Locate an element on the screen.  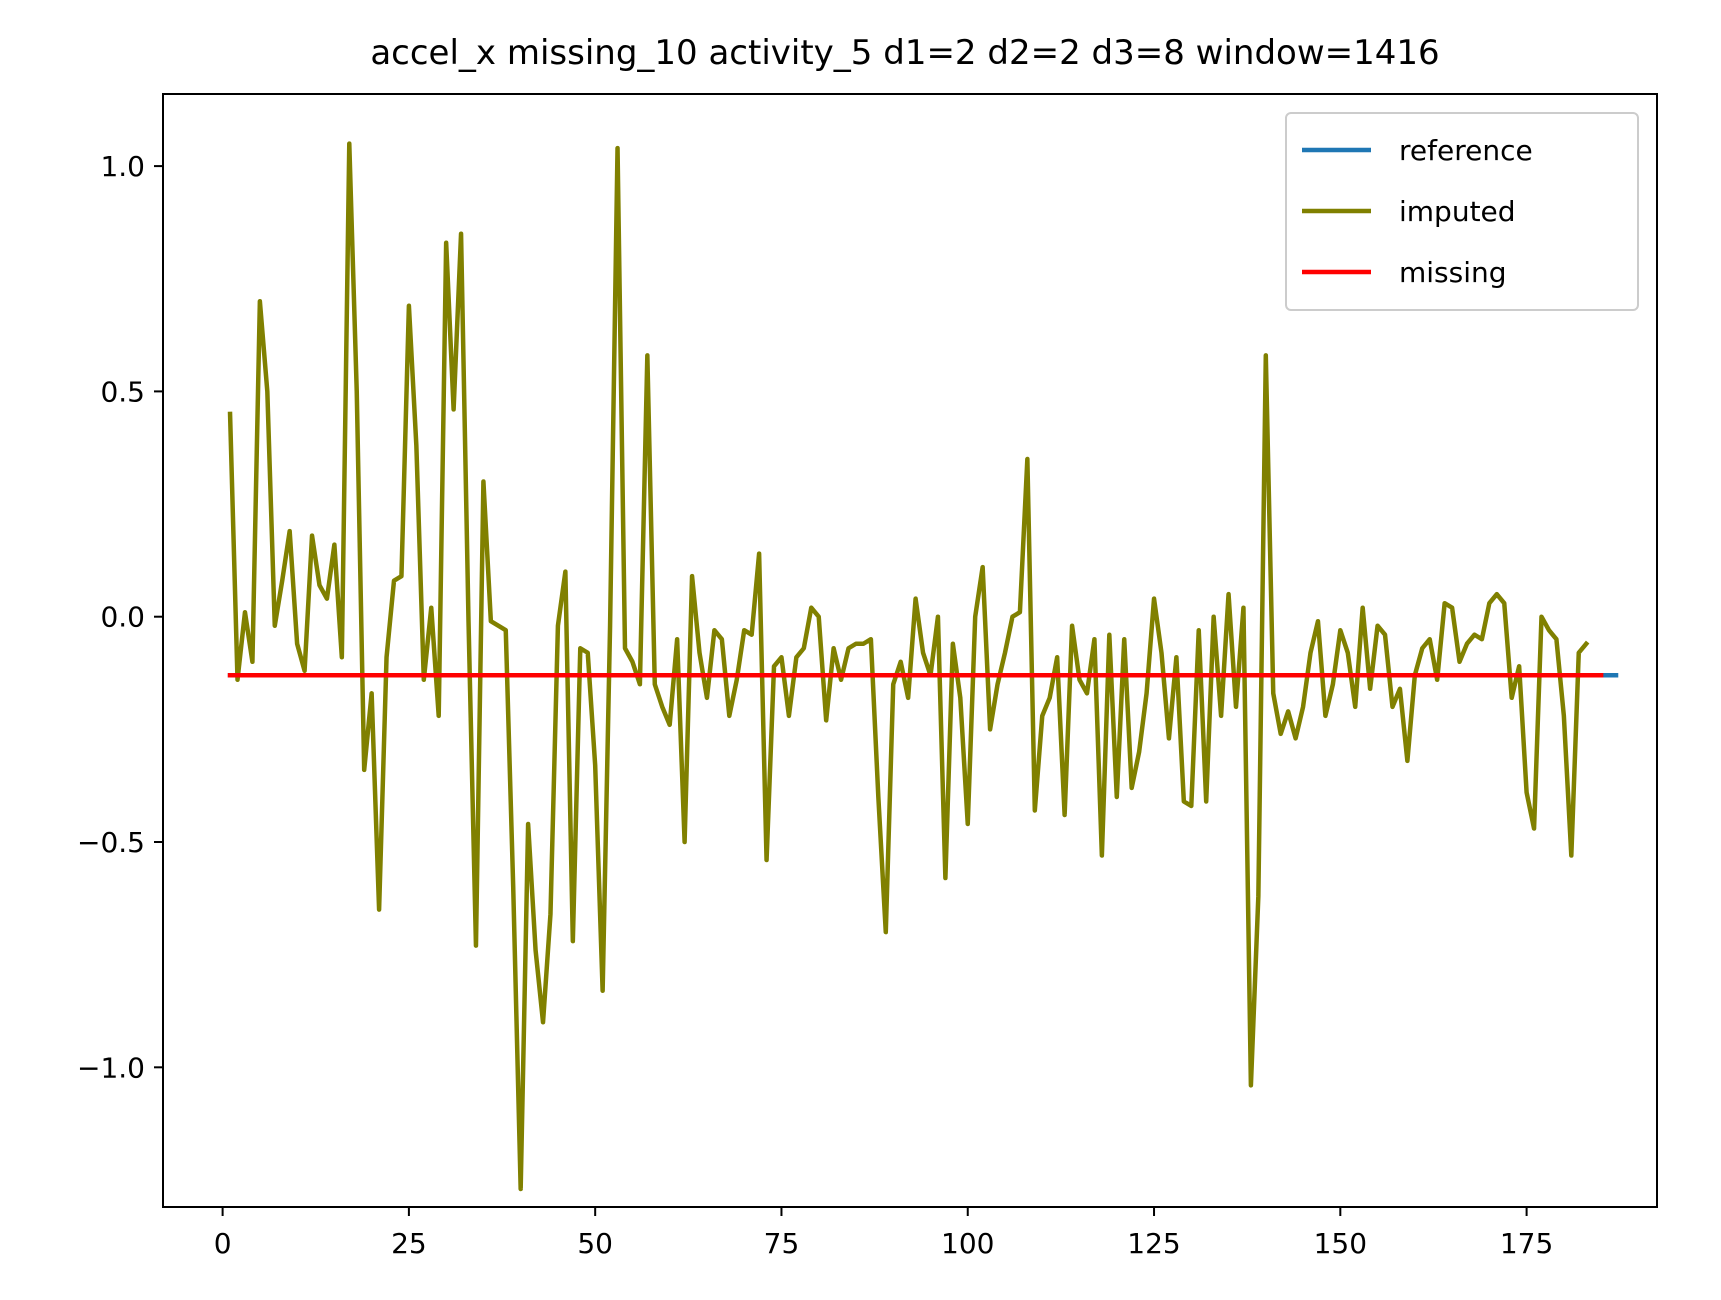
x-tick-label: 175 is located at coordinates (1526, 1243).